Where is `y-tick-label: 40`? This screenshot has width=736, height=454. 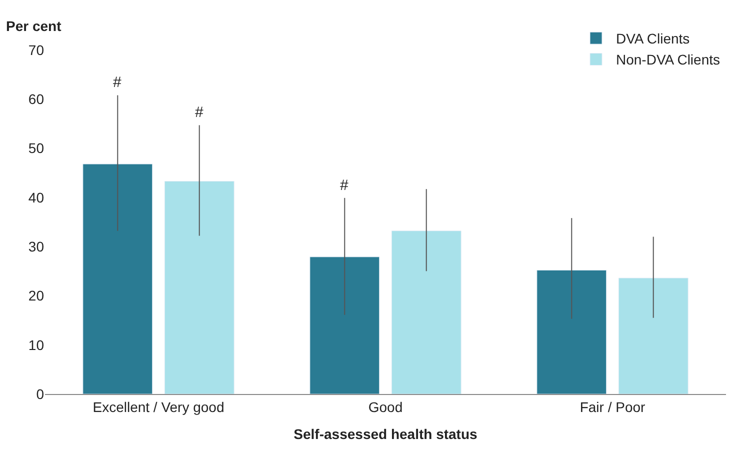 y-tick-label: 40 is located at coordinates (36, 197).